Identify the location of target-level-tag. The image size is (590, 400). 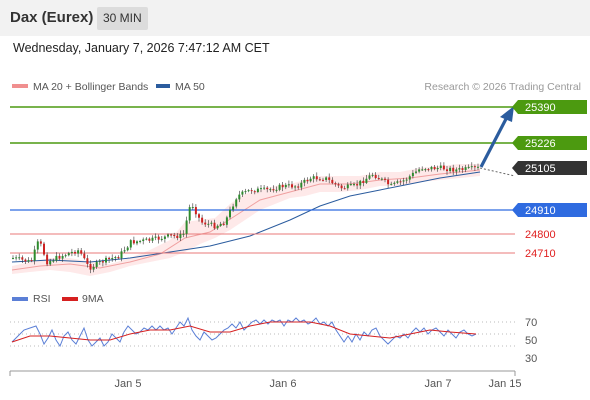
(549, 107).